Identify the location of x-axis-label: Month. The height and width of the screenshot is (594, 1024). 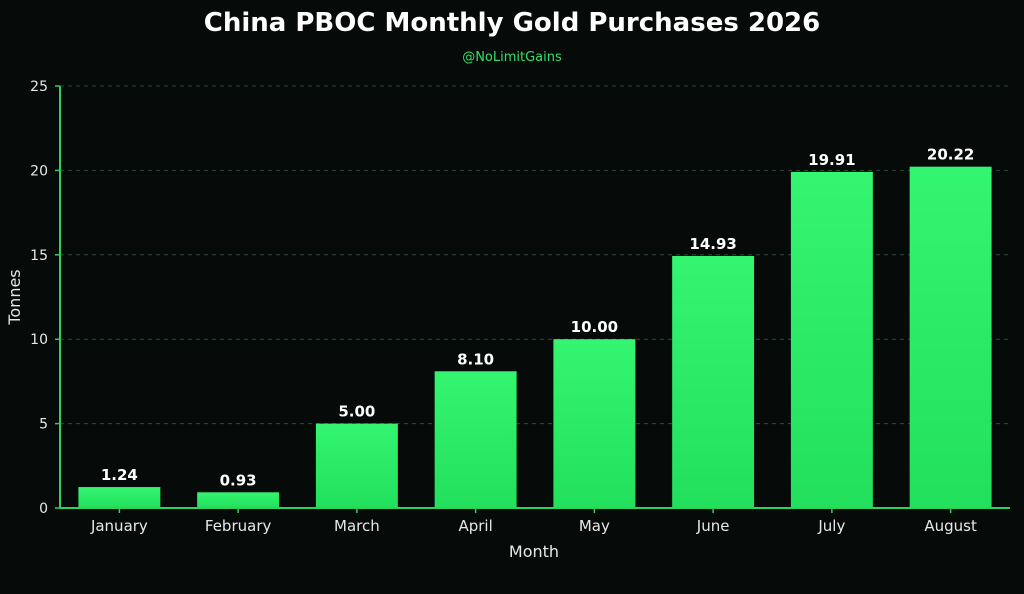
(534, 551).